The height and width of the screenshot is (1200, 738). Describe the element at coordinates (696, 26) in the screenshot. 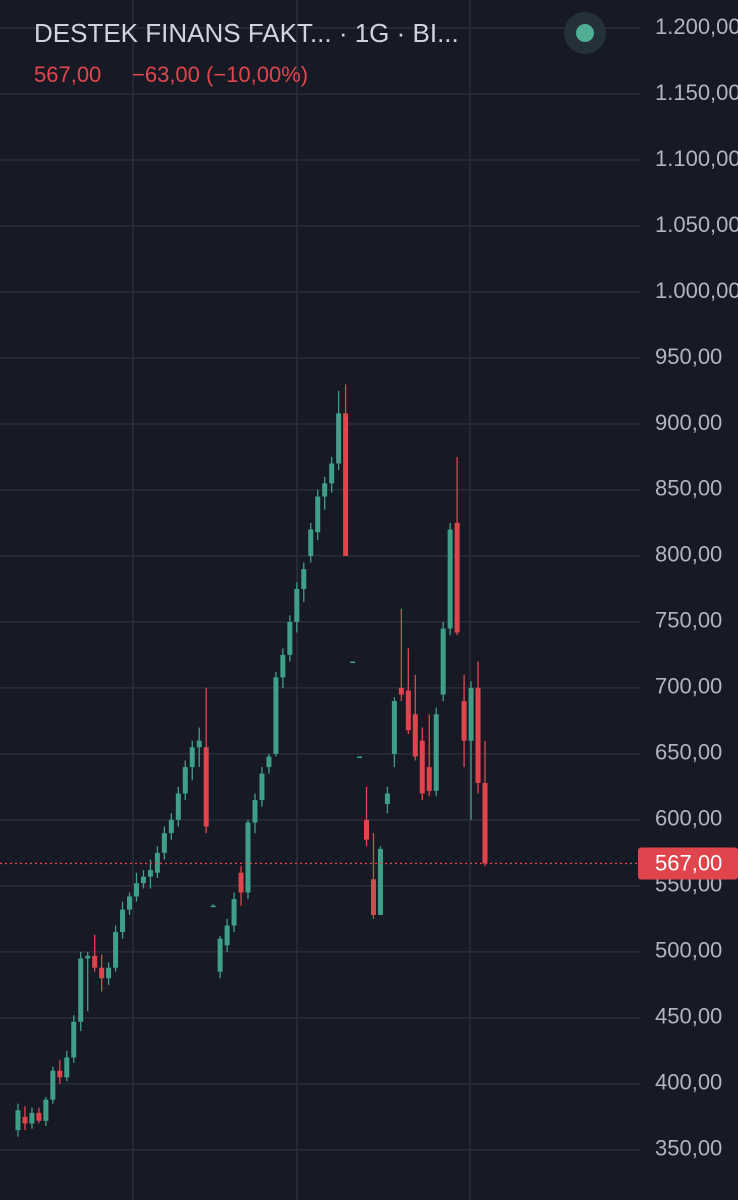

I see `y-tick-label: 1.200,00` at that location.